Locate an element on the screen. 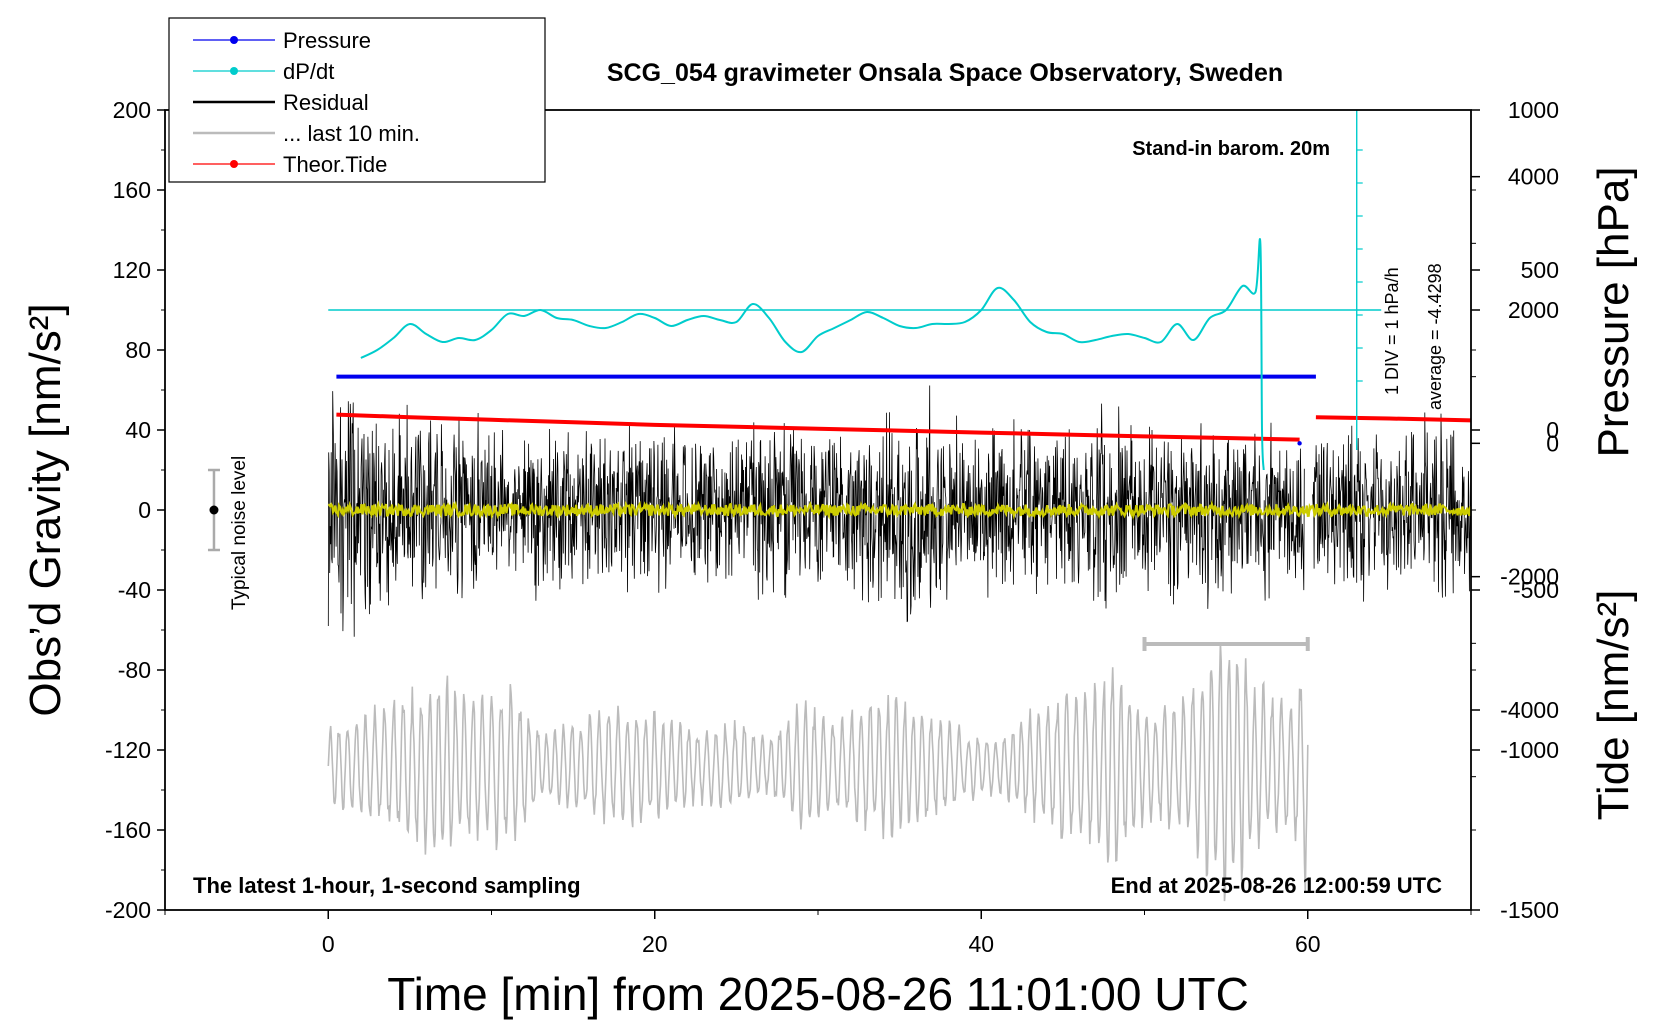 This screenshot has height=1020, width=1660. pressure-tick-label: -2000 is located at coordinates (1529, 577).